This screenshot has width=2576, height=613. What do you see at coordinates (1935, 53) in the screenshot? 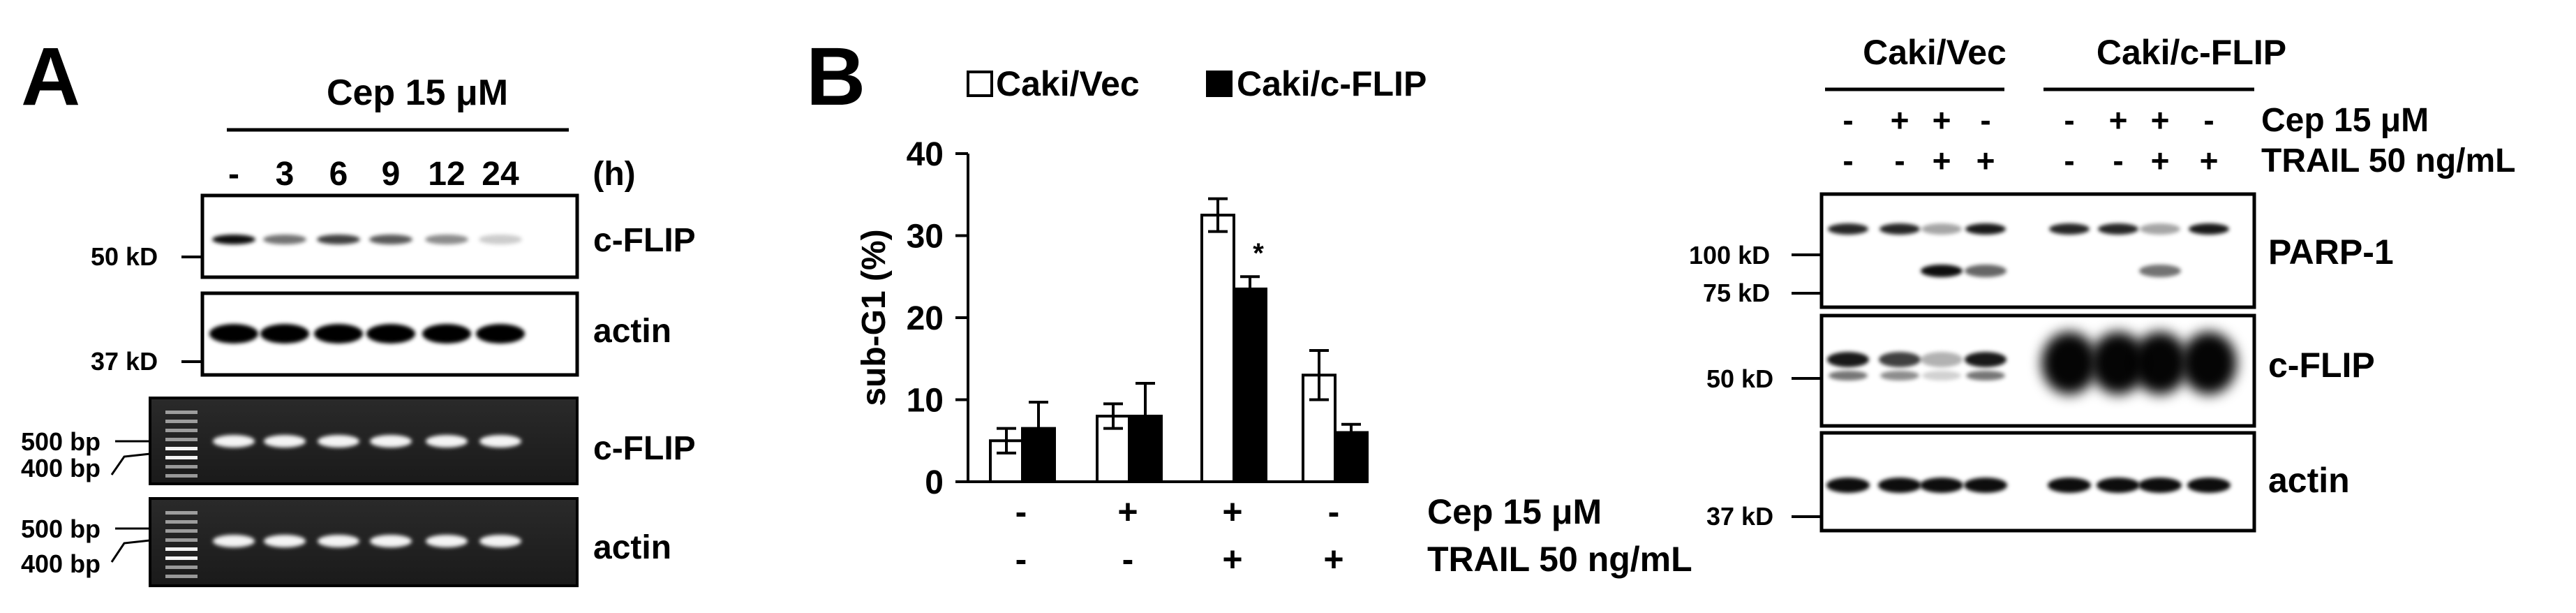
I see `group-label-vec: Caki/Vec` at bounding box center [1935, 53].